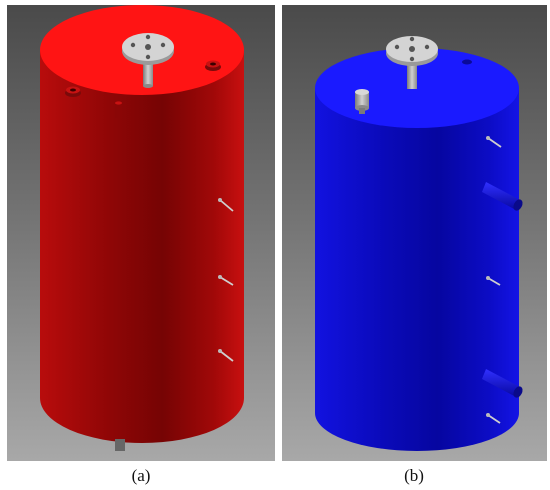 This screenshot has height=490, width=550. What do you see at coordinates (502, 383) in the screenshot?
I see `side-pipe-lower` at bounding box center [502, 383].